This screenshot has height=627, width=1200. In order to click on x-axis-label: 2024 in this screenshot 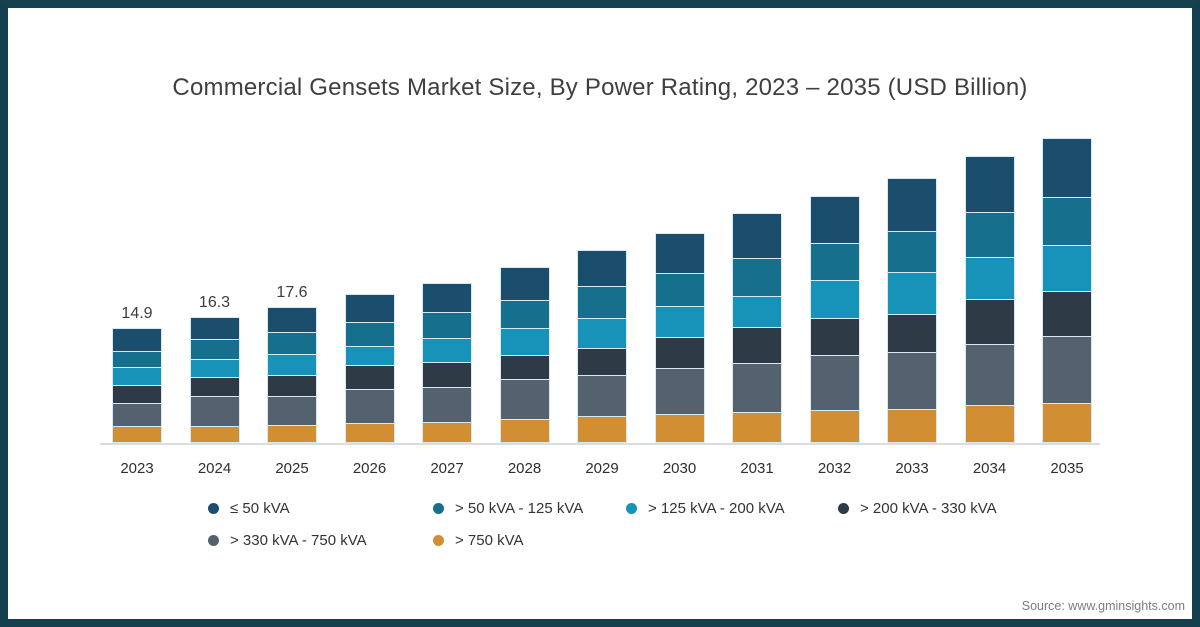, I will do `click(214, 468)`.